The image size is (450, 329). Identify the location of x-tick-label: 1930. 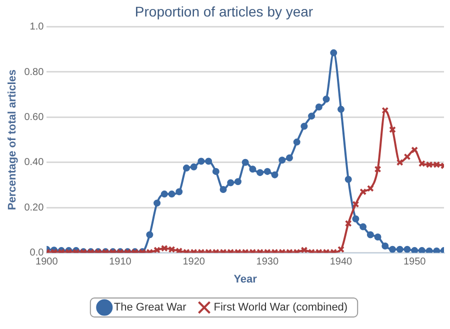
(267, 262).